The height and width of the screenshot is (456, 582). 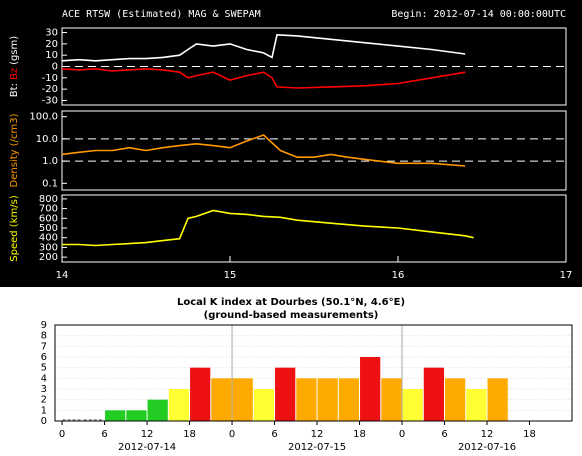 I want to click on legend-entry: Bt:, so click(x=14, y=90).